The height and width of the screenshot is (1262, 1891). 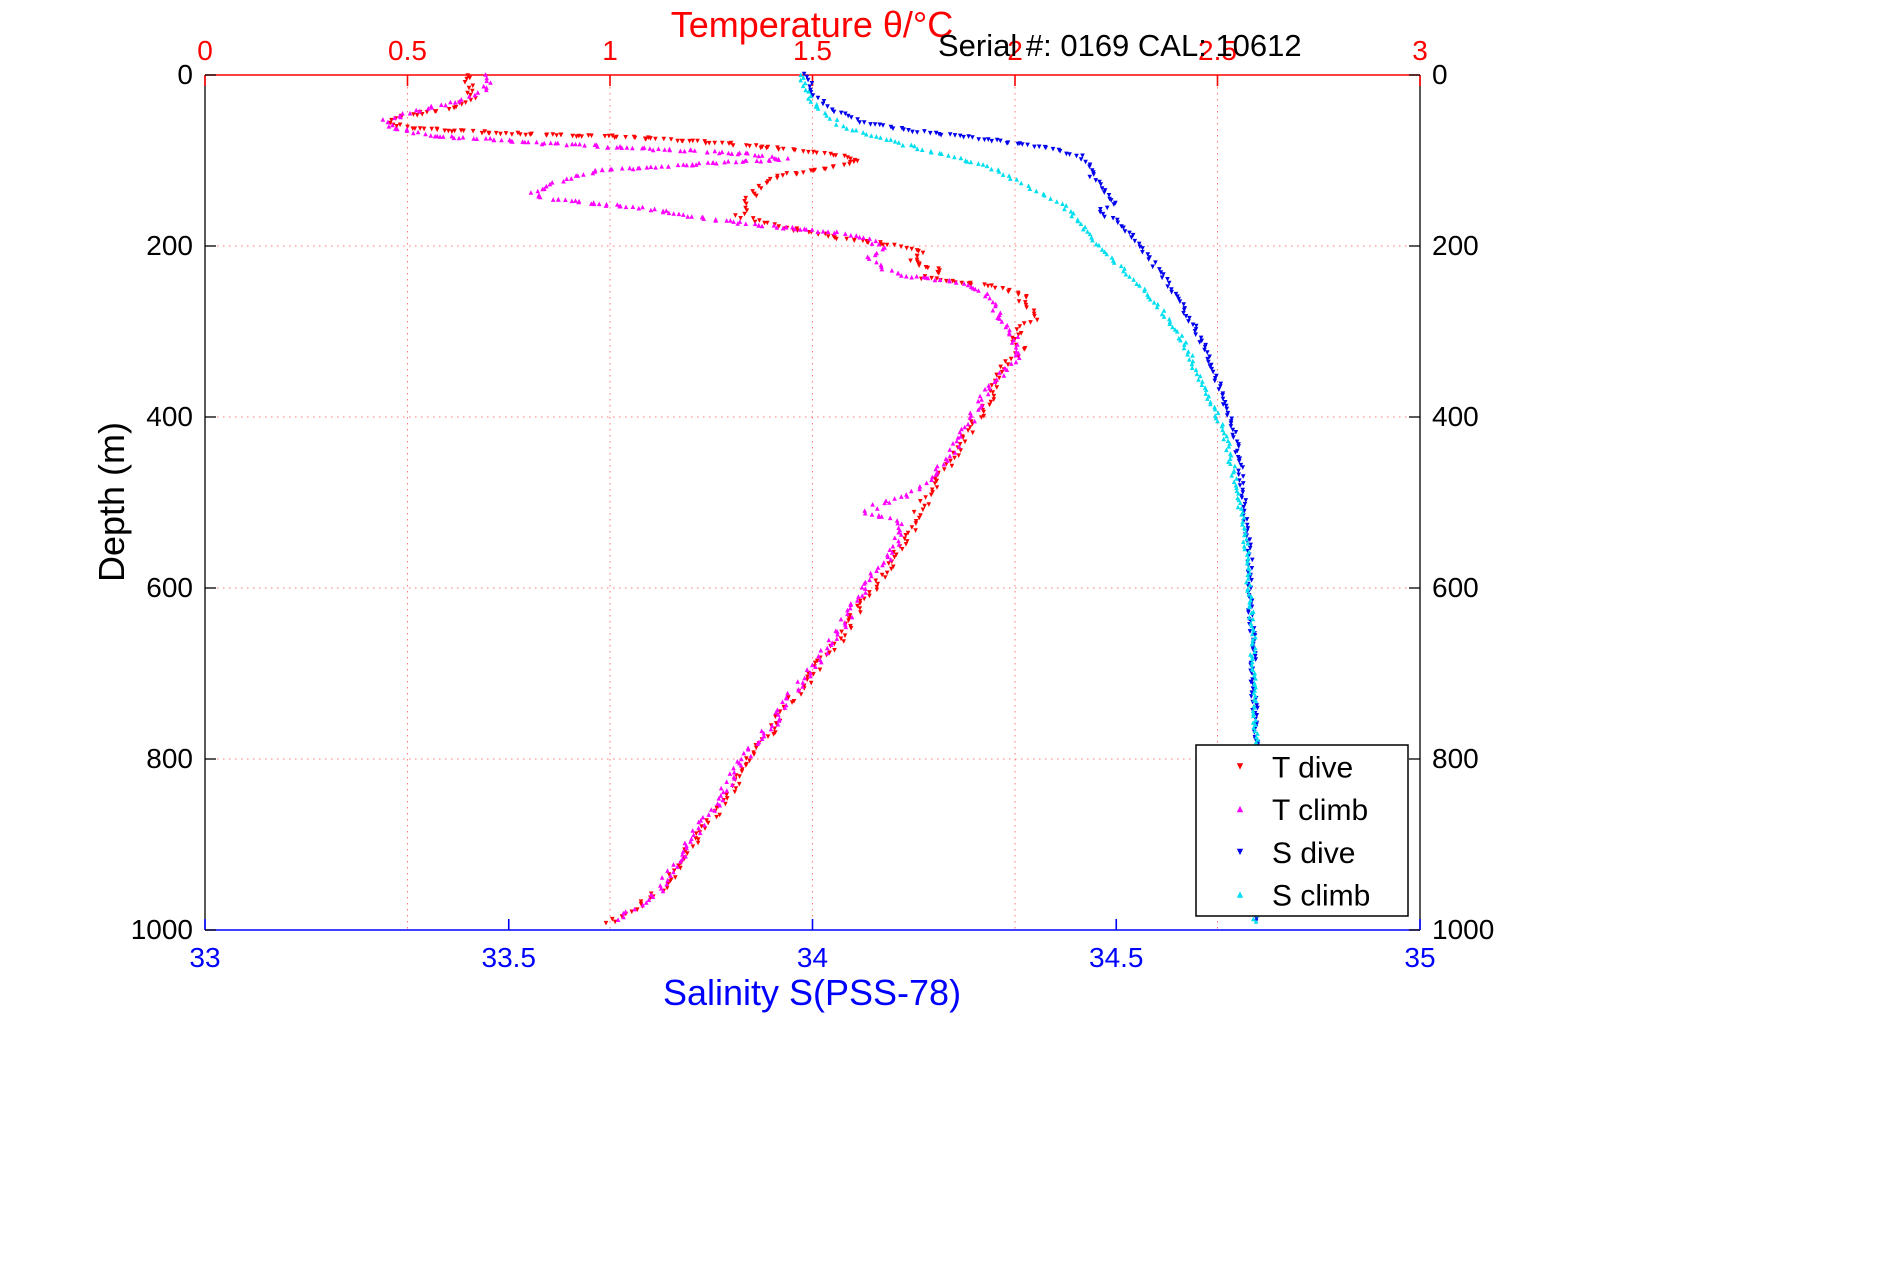 I want to click on legend-label: S climb, so click(x=1321, y=896).